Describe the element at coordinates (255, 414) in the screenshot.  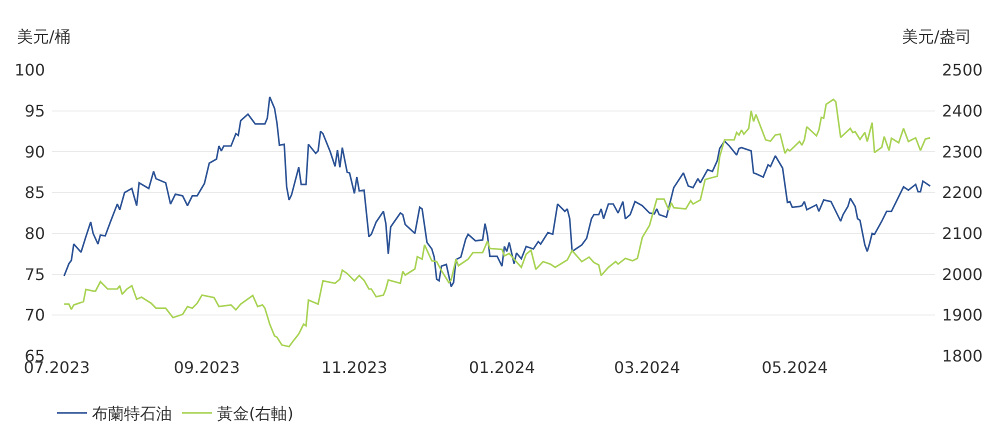
I see `legend-label: 黃金(右軸)` at that location.